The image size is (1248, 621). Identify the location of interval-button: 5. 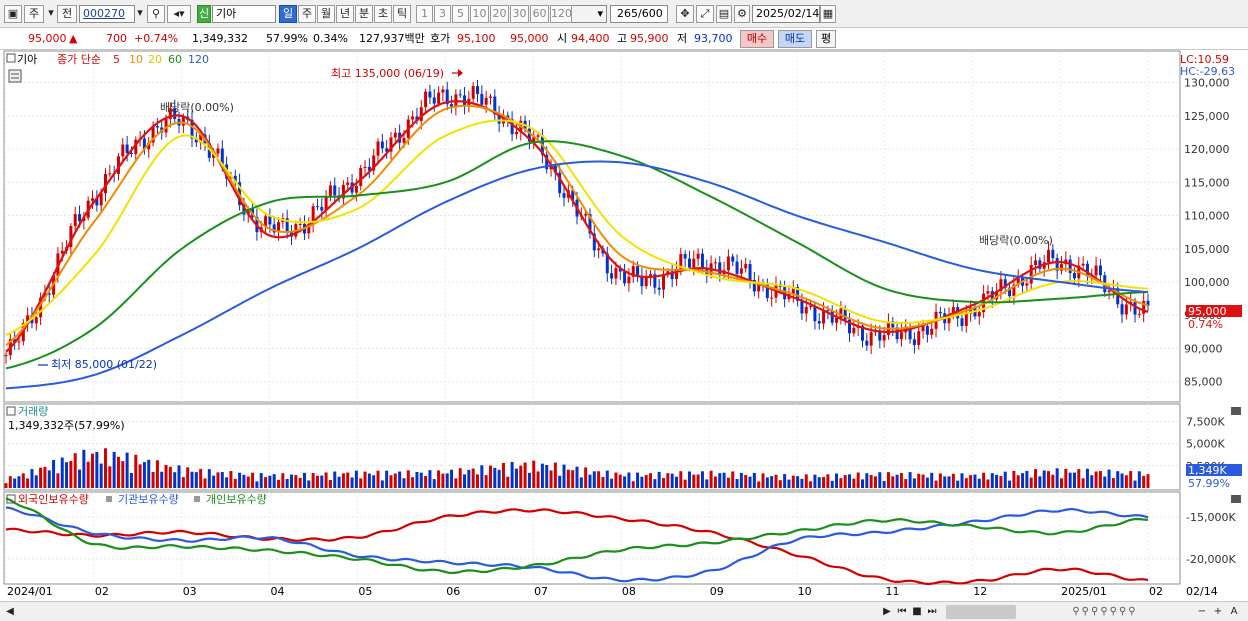
(460, 14).